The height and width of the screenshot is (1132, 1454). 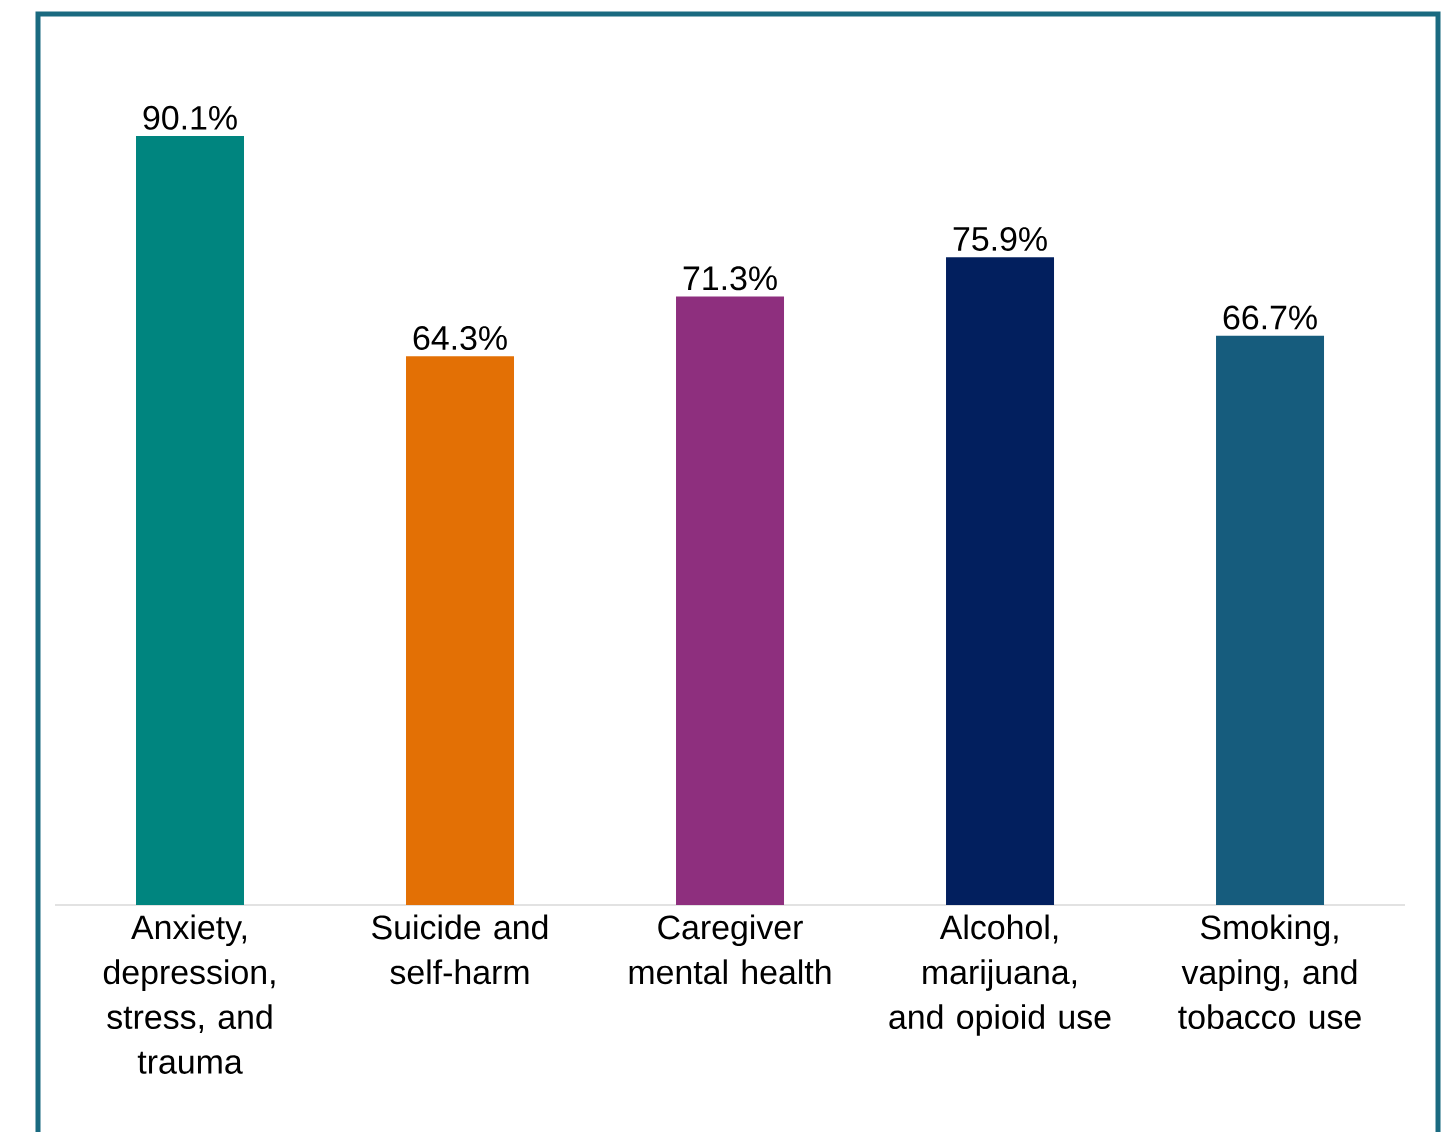 What do you see at coordinates (730, 278) in the screenshot?
I see `data-label: 71.3%` at bounding box center [730, 278].